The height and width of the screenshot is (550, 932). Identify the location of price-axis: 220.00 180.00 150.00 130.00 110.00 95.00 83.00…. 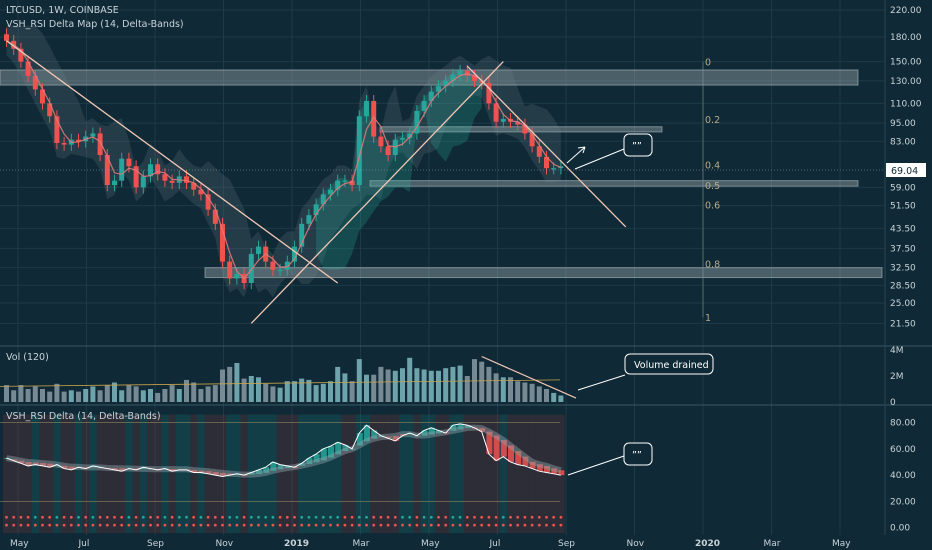
(906, 167).